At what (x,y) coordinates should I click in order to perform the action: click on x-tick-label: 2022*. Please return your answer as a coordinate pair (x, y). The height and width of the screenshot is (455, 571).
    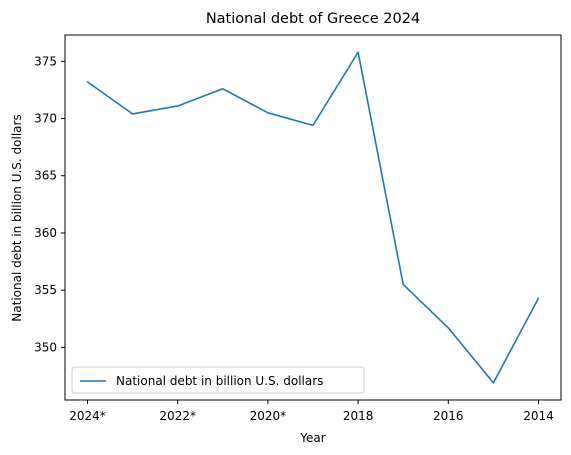
    Looking at the image, I should click on (177, 416).